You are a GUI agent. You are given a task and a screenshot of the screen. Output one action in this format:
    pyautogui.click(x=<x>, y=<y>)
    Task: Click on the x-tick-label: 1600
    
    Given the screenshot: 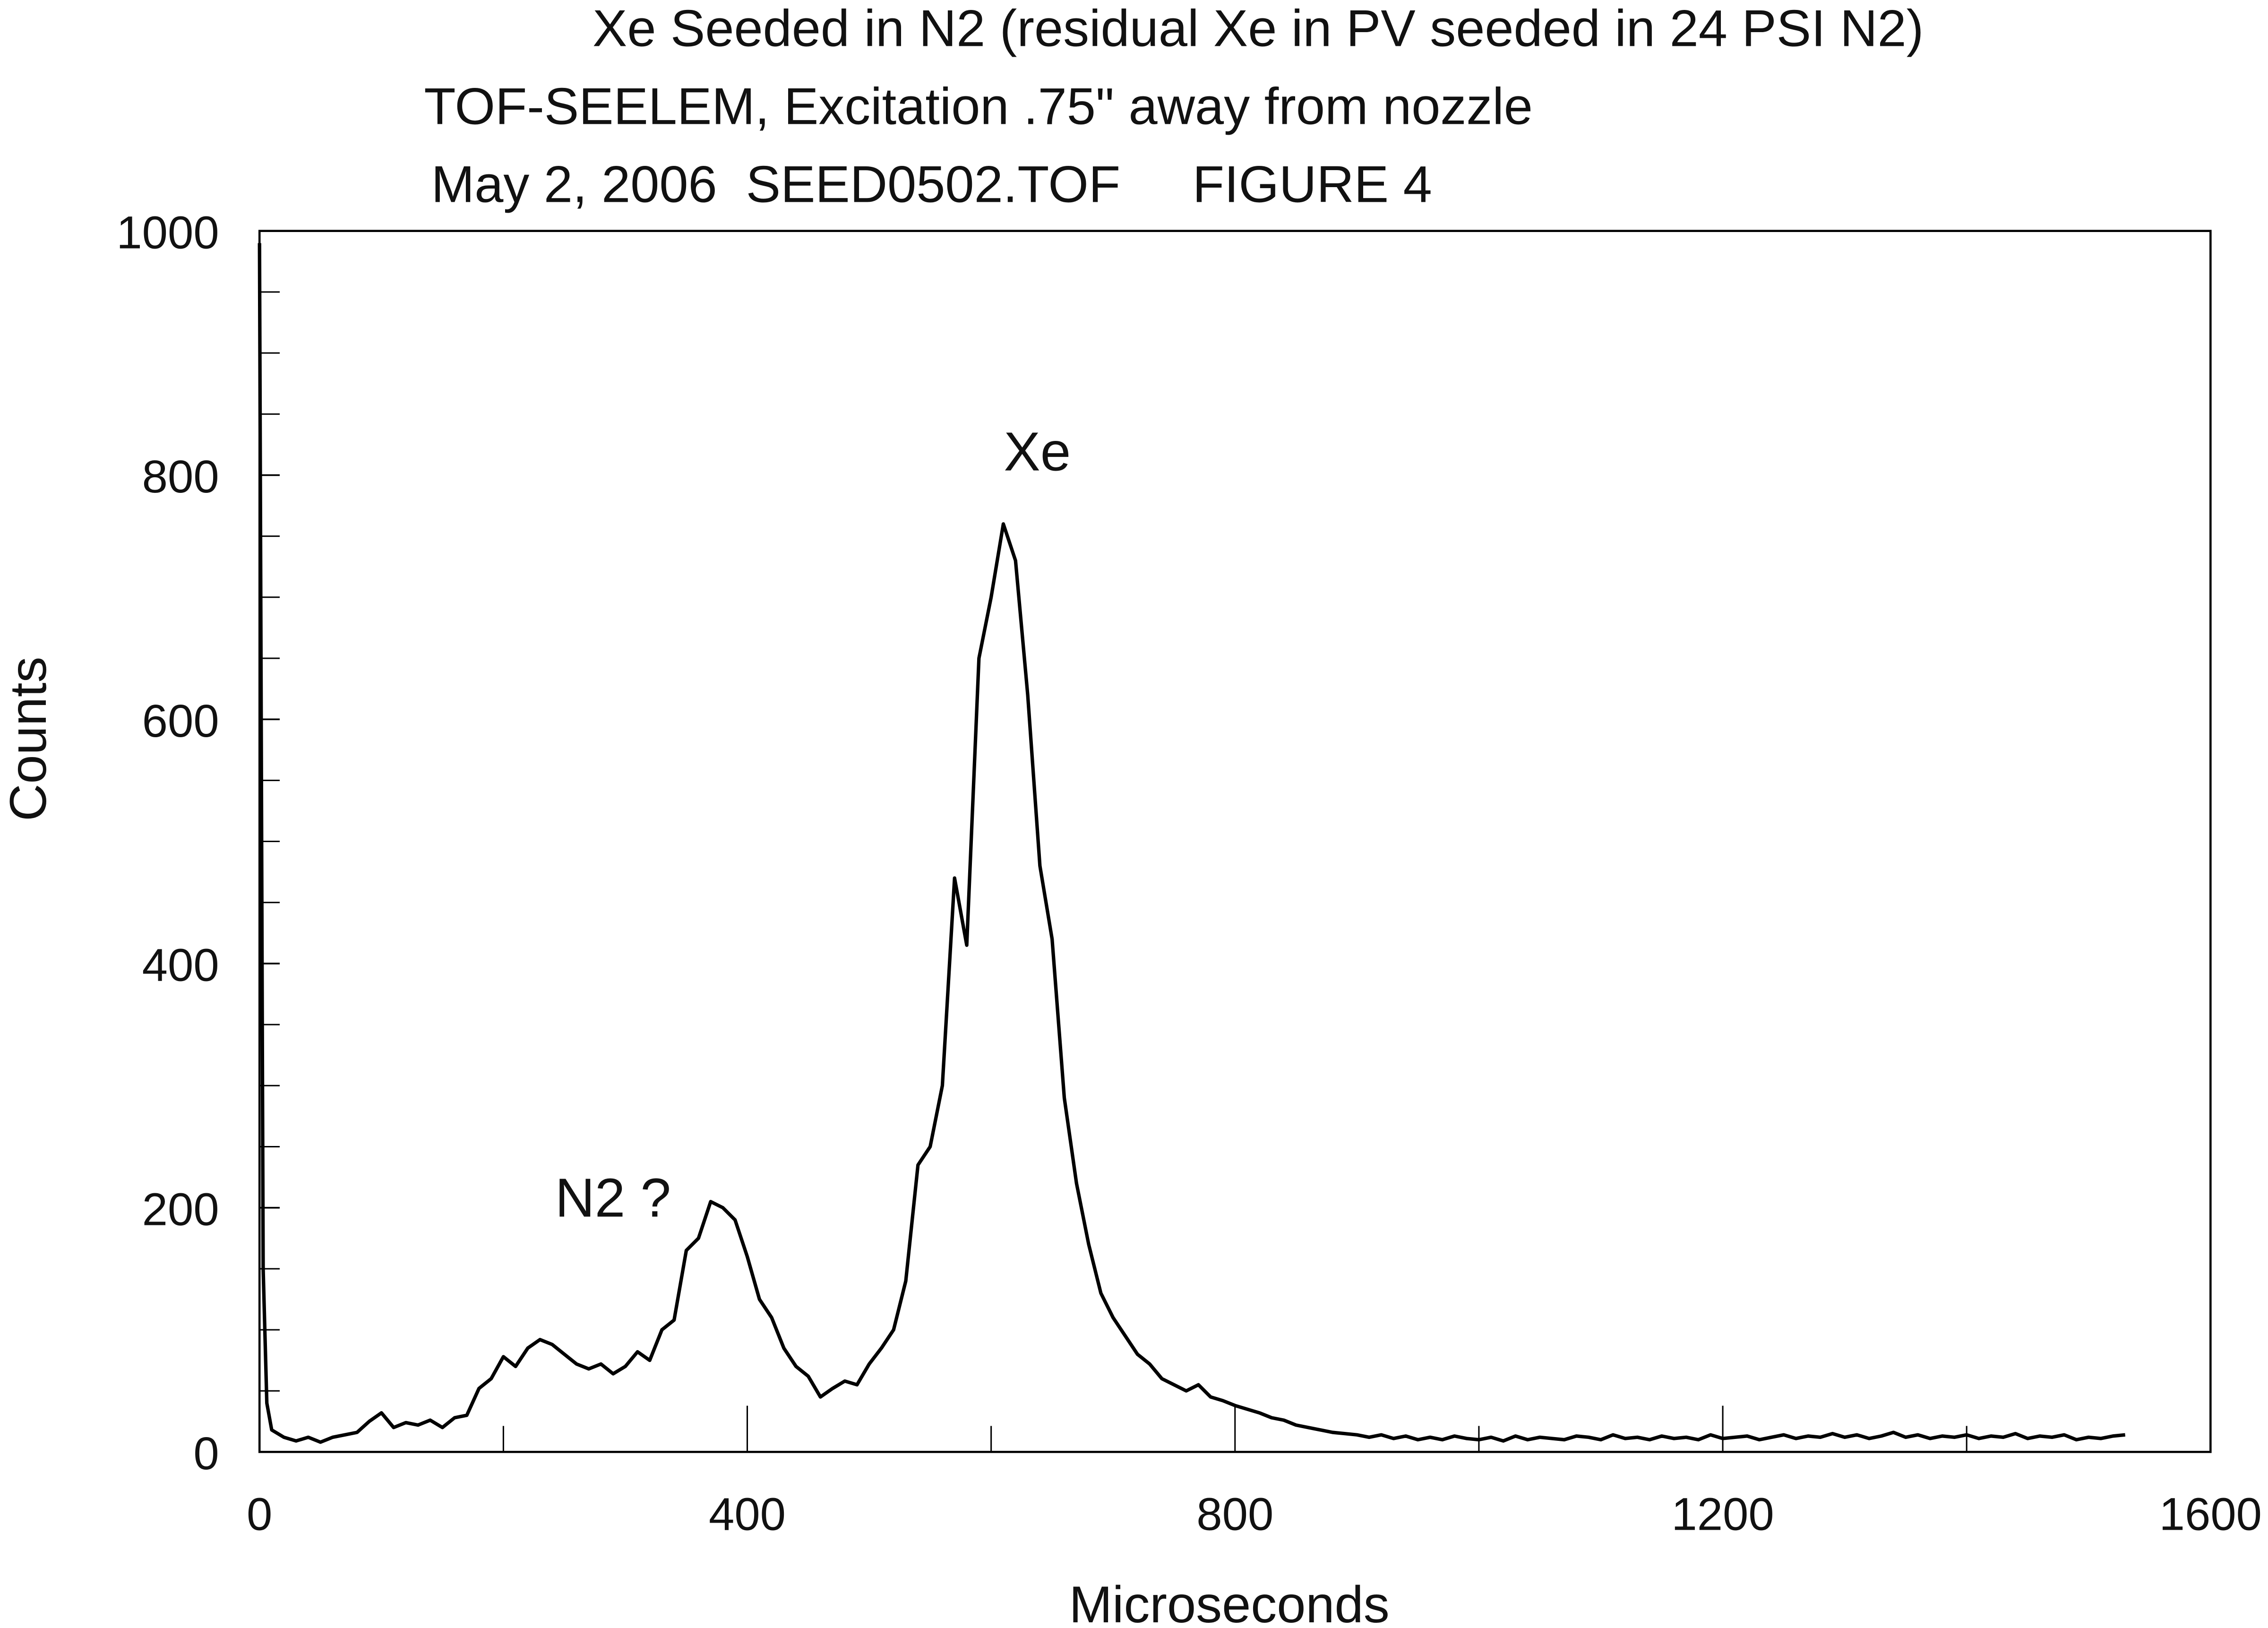 What is the action you would take?
    pyautogui.click(x=2210, y=1514)
    